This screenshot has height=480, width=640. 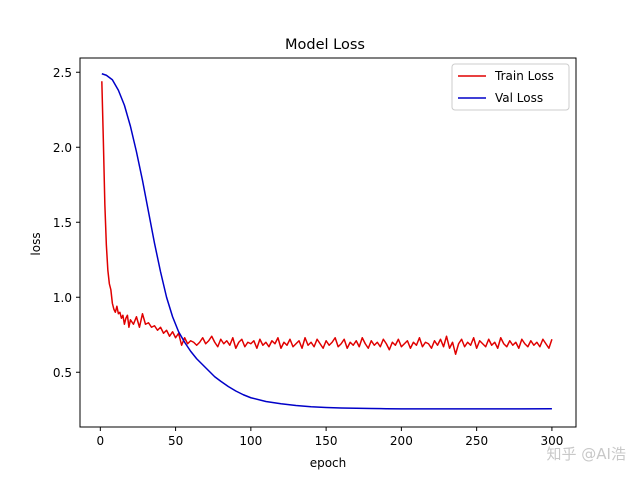 I want to click on x-tick-label: 300, so click(x=551, y=441).